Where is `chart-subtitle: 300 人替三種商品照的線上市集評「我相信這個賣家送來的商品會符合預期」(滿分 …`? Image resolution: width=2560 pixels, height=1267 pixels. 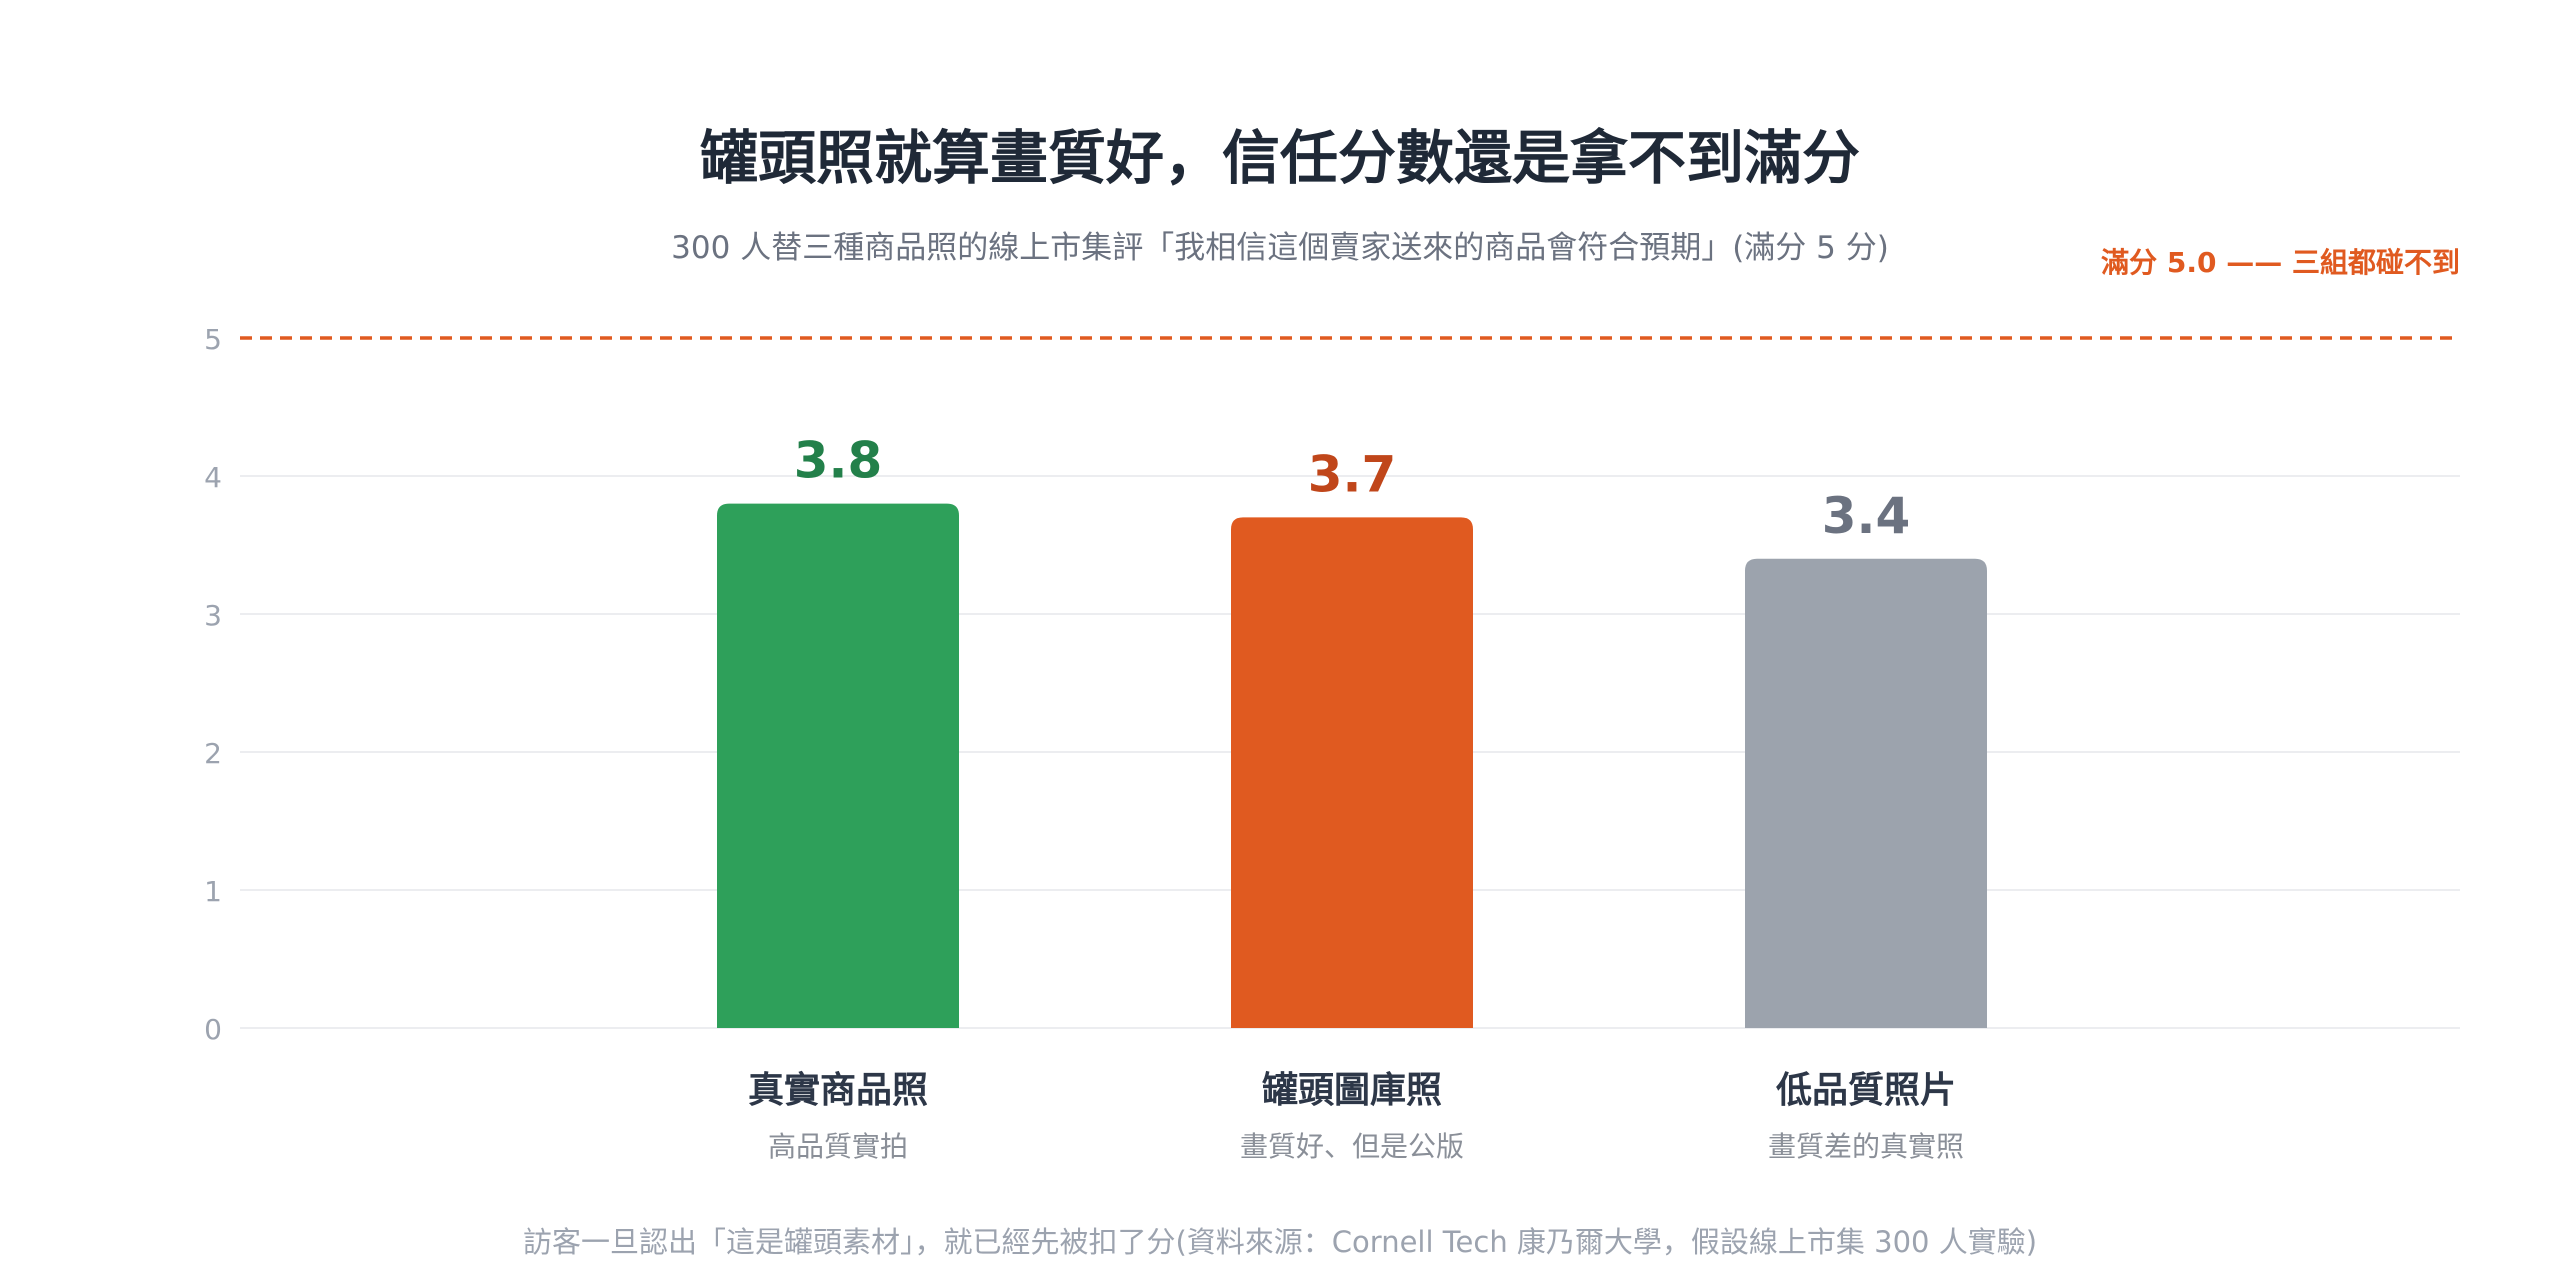
chart-subtitle: 300 人替三種商品照的線上市集評「我相信這個賣家送來的商品會符合預期」(滿分 … is located at coordinates (1280, 248).